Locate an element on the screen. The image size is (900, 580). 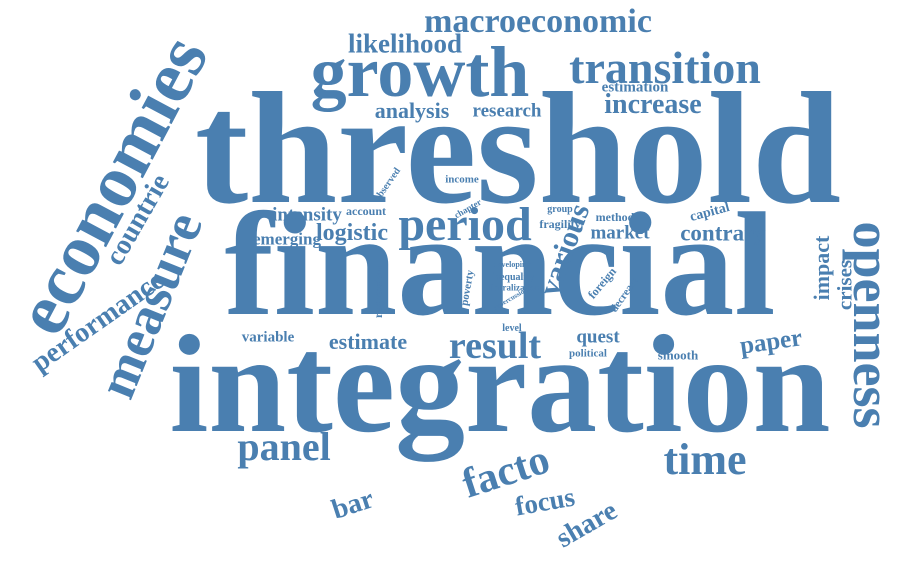
word-various: level is located at coordinates (512, 328).